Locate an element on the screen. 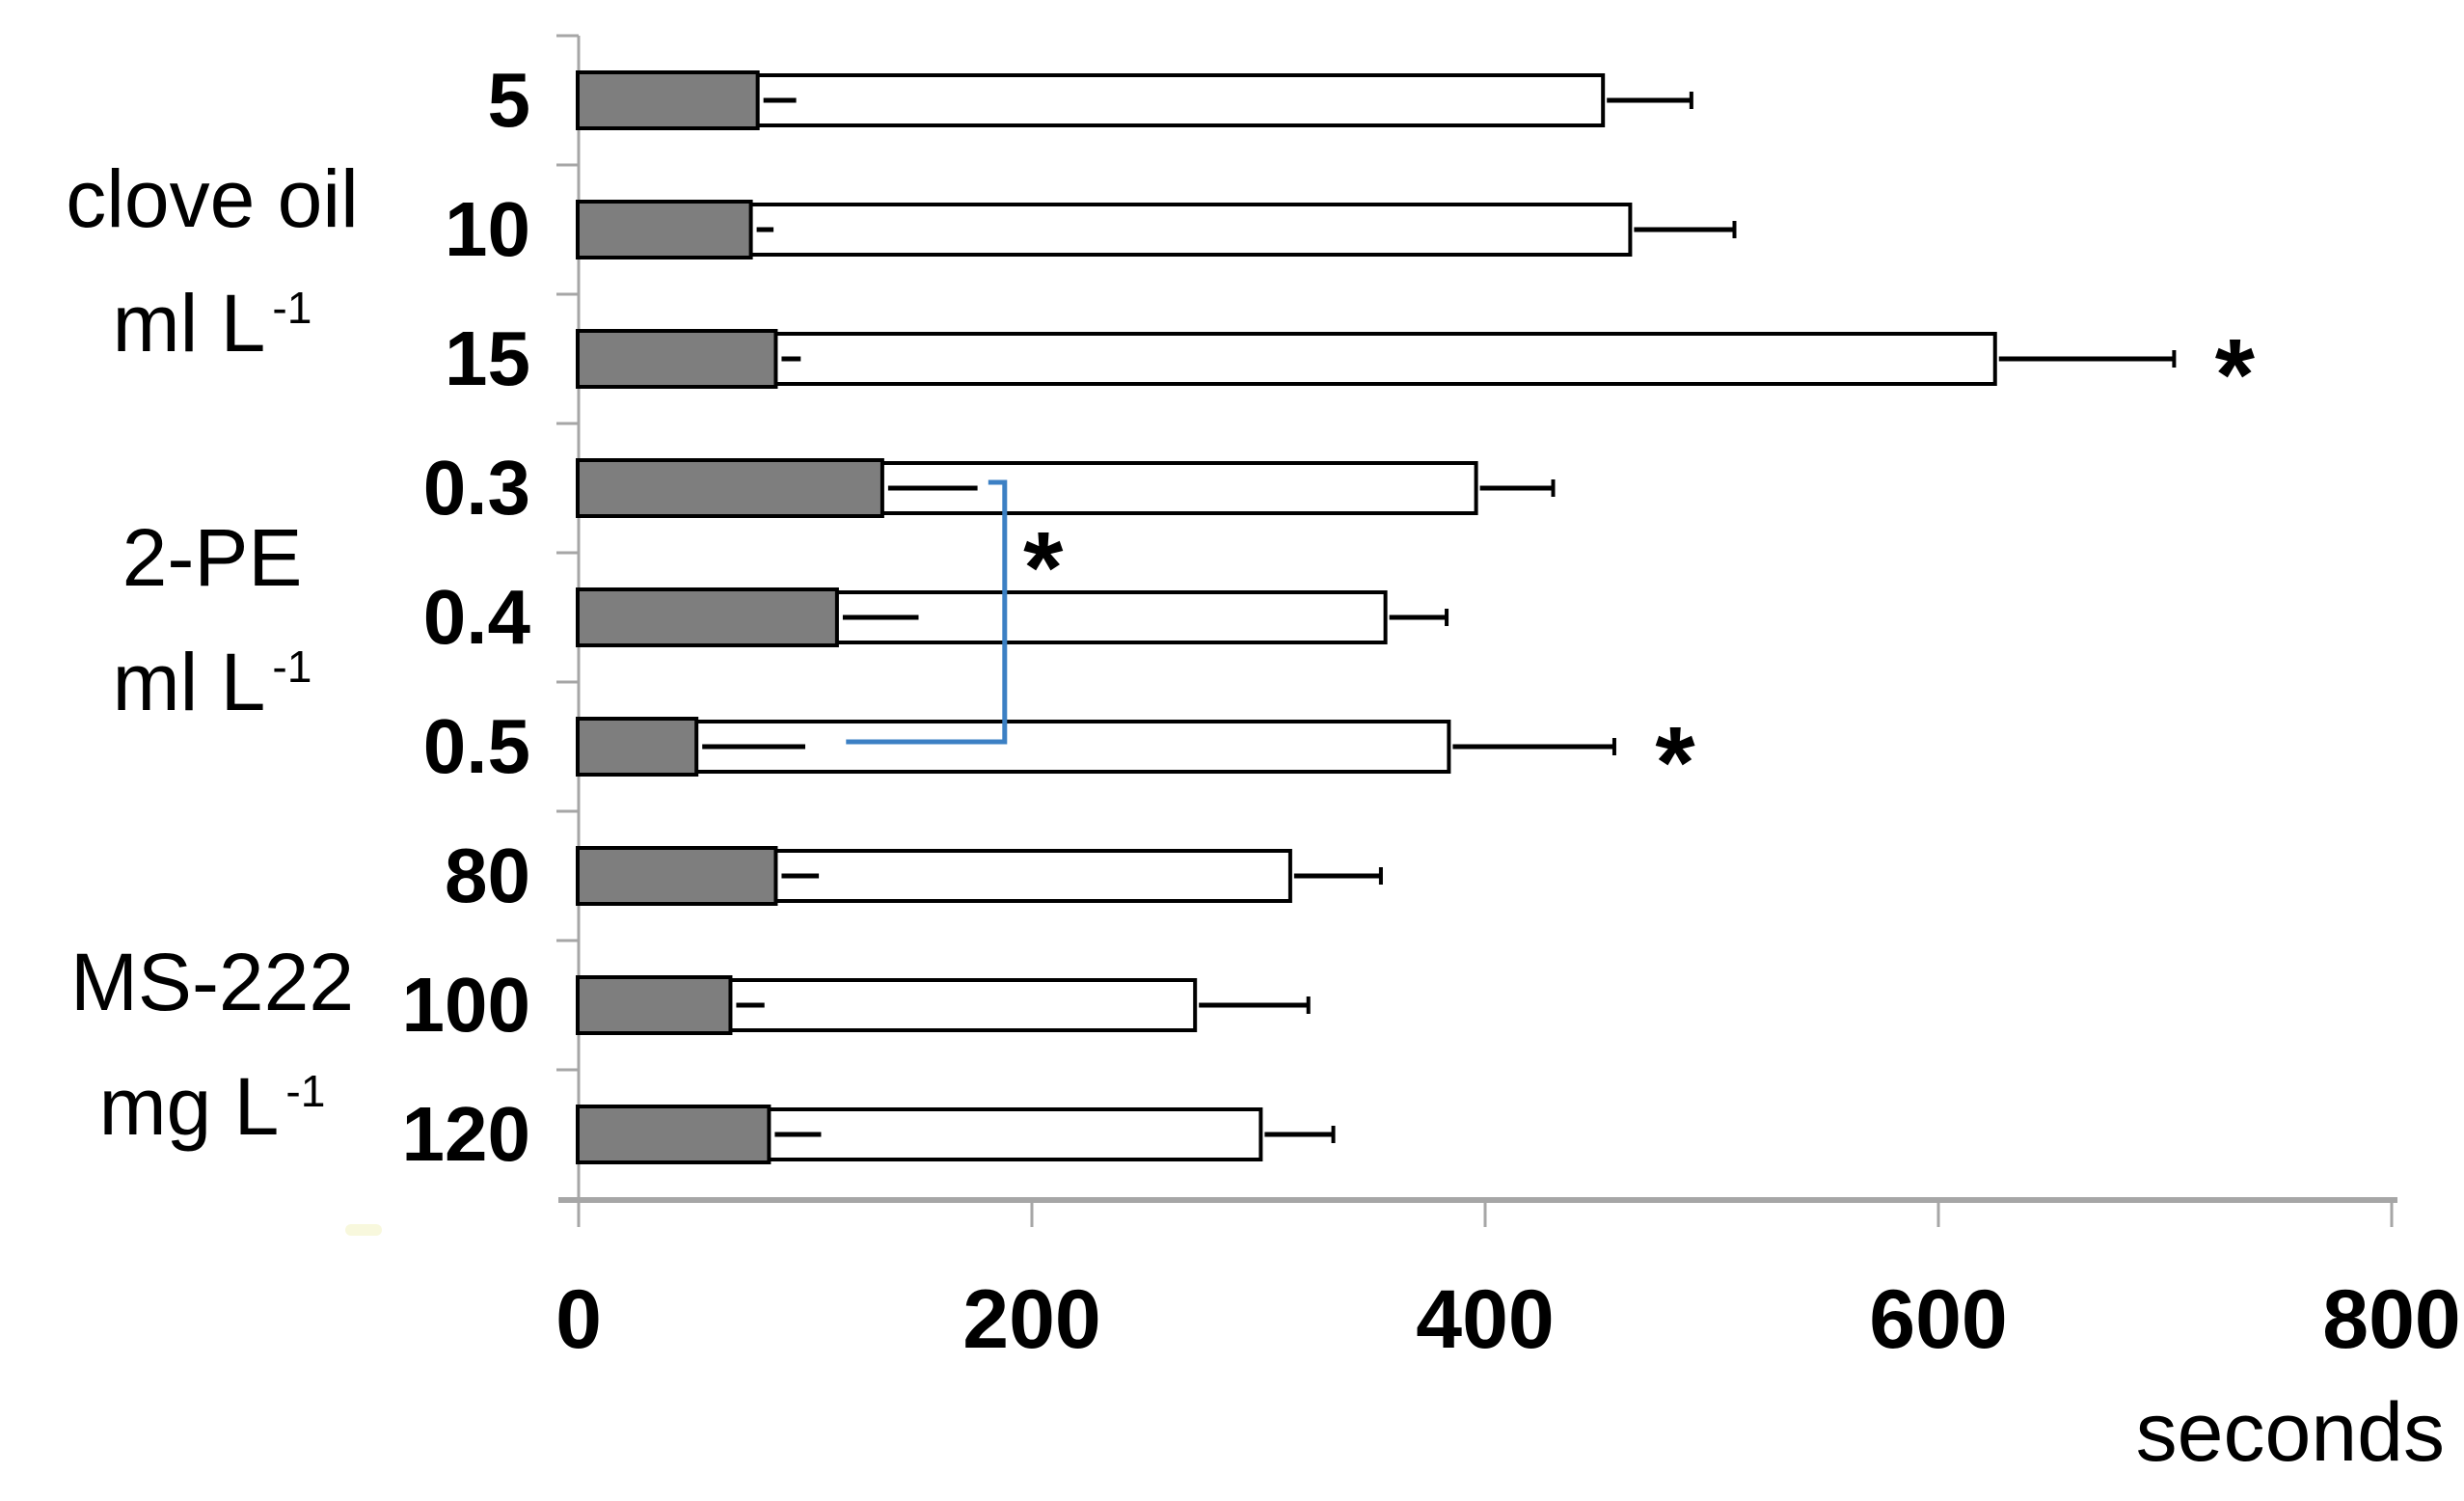 The width and height of the screenshot is (2464, 1501). x-tick-label-0: 0 is located at coordinates (578, 1319).